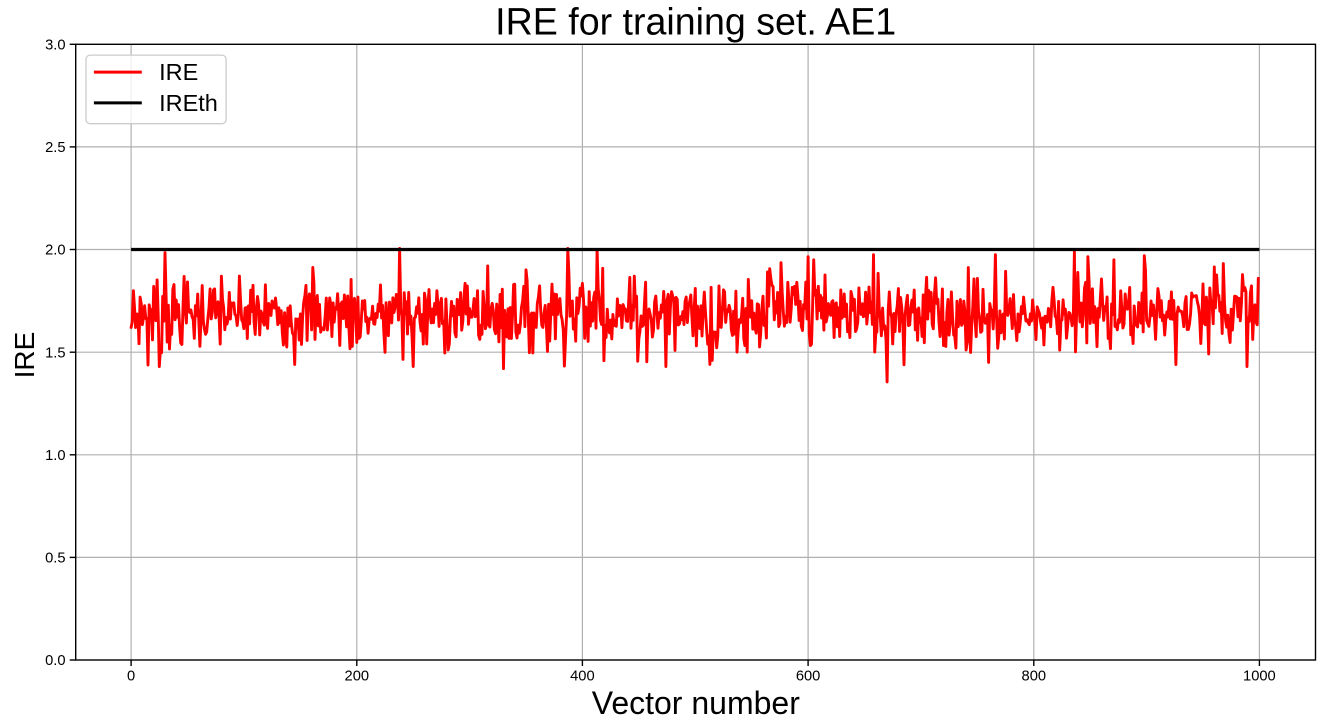 The height and width of the screenshot is (727, 1325). What do you see at coordinates (55, 559) in the screenshot?
I see `svg-text: 0.5` at bounding box center [55, 559].